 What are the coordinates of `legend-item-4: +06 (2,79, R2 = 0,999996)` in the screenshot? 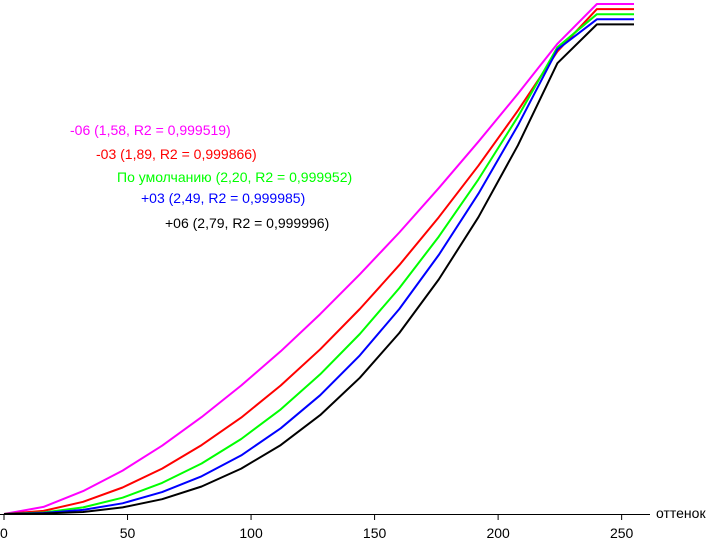 It's located at (247, 223).